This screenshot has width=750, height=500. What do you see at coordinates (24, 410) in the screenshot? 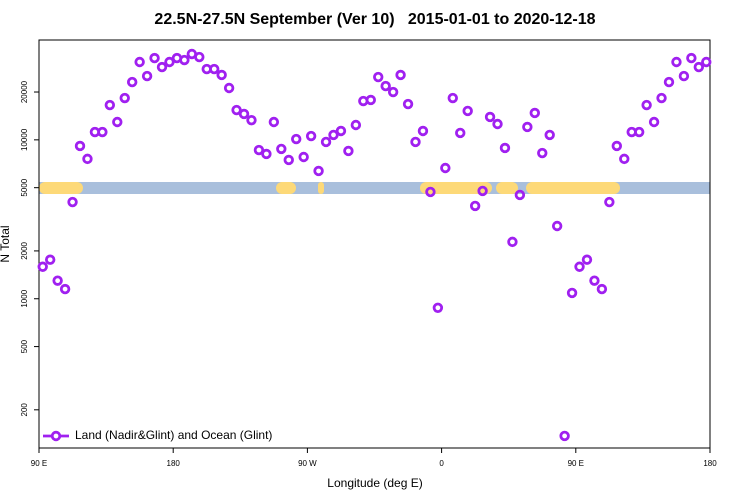
I see `y-tick-label: 200` at bounding box center [24, 410].